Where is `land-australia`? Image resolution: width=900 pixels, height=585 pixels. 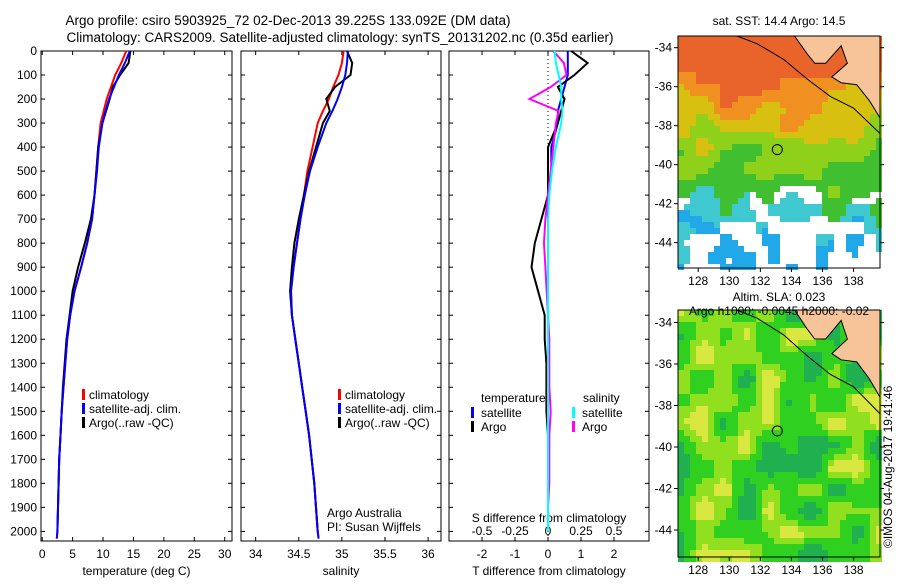 land-australia is located at coordinates (833, 354).